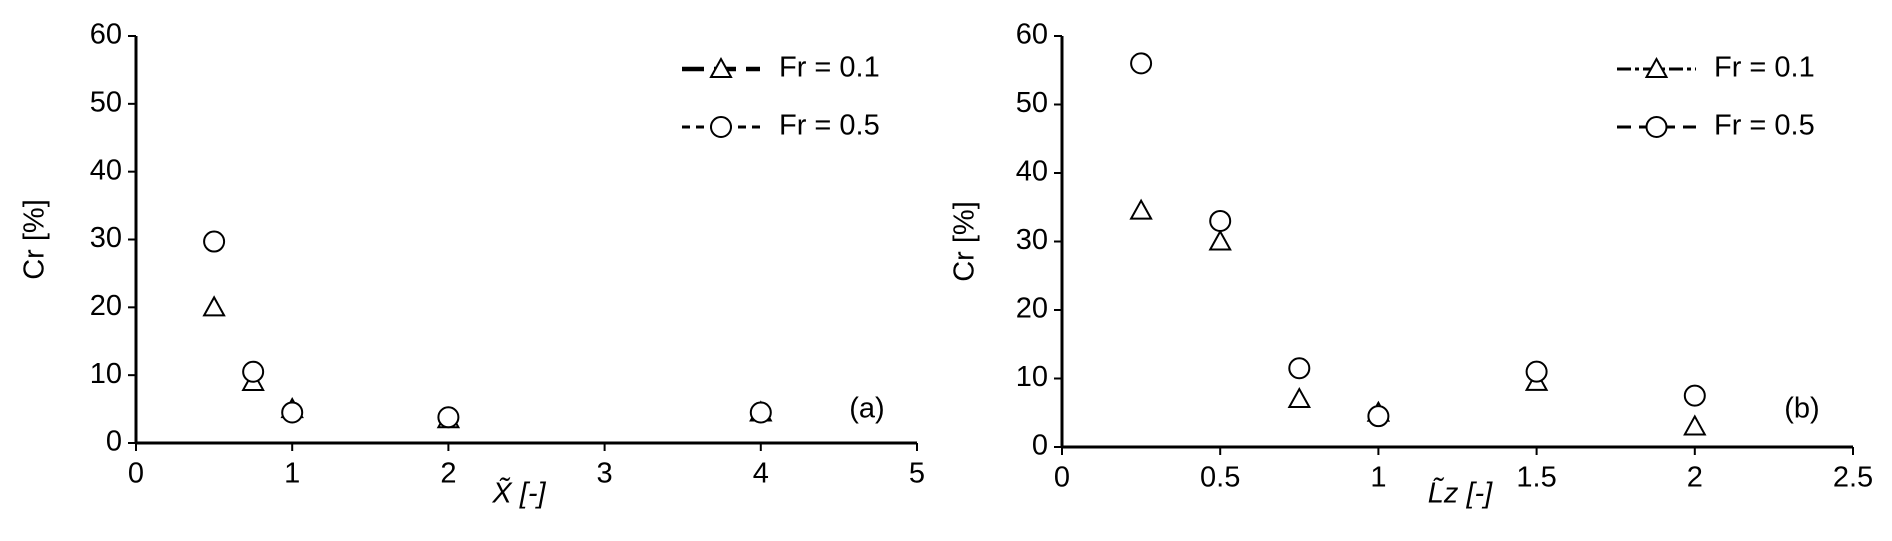  I want to click on x-axis-label: L̃z [-], so click(1460, 493).